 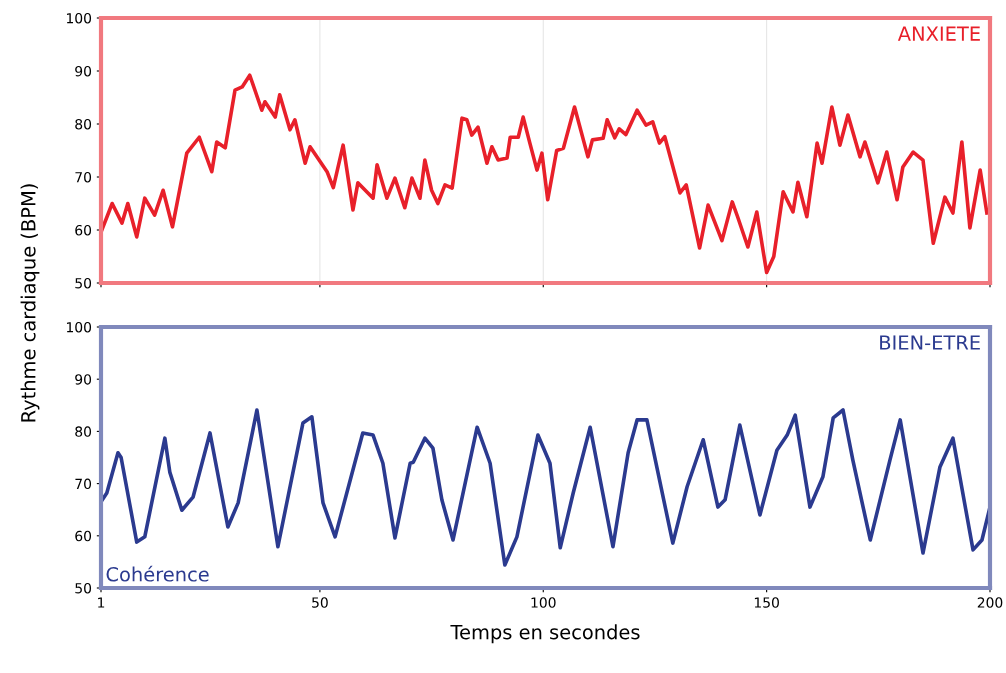 I want to click on x-tick-label: 1, so click(x=101, y=602).